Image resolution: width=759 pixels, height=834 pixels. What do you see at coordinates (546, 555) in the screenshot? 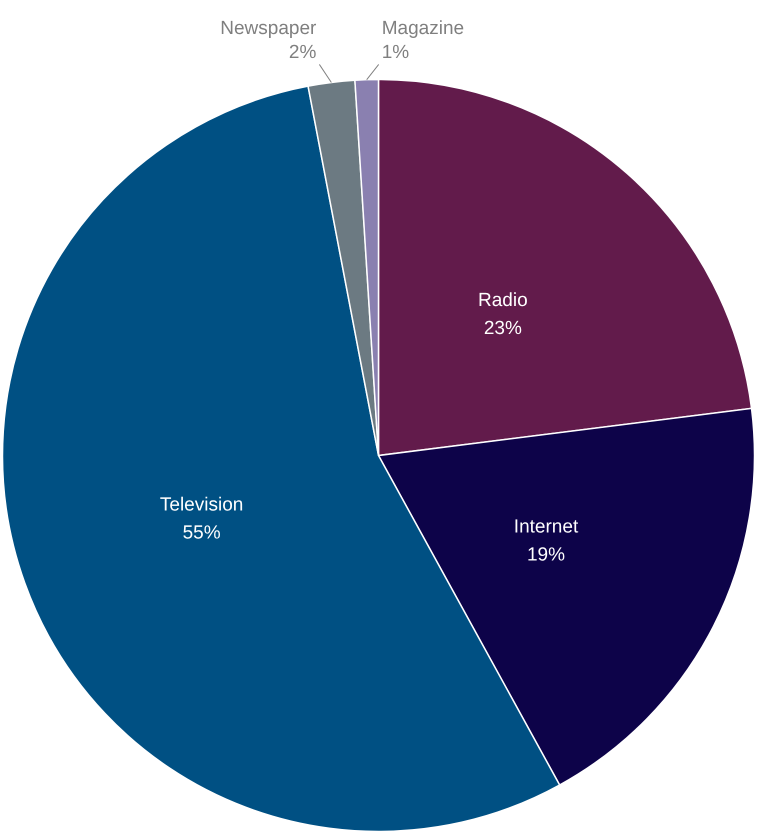
I see `data-label: 19%` at bounding box center [546, 555].